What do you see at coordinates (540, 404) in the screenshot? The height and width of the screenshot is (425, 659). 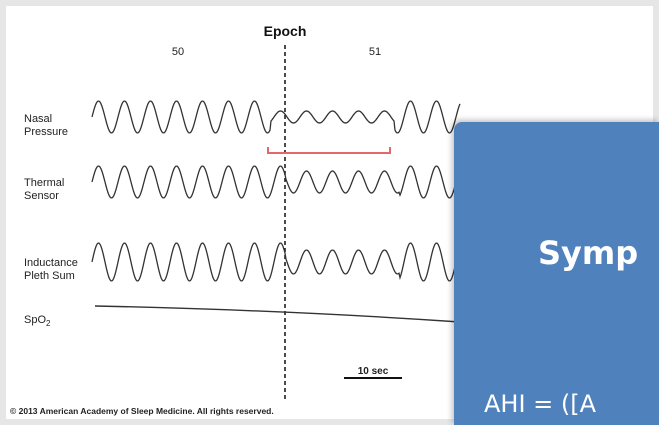 I see `slide-body-text: AHI = ([A` at bounding box center [540, 404].